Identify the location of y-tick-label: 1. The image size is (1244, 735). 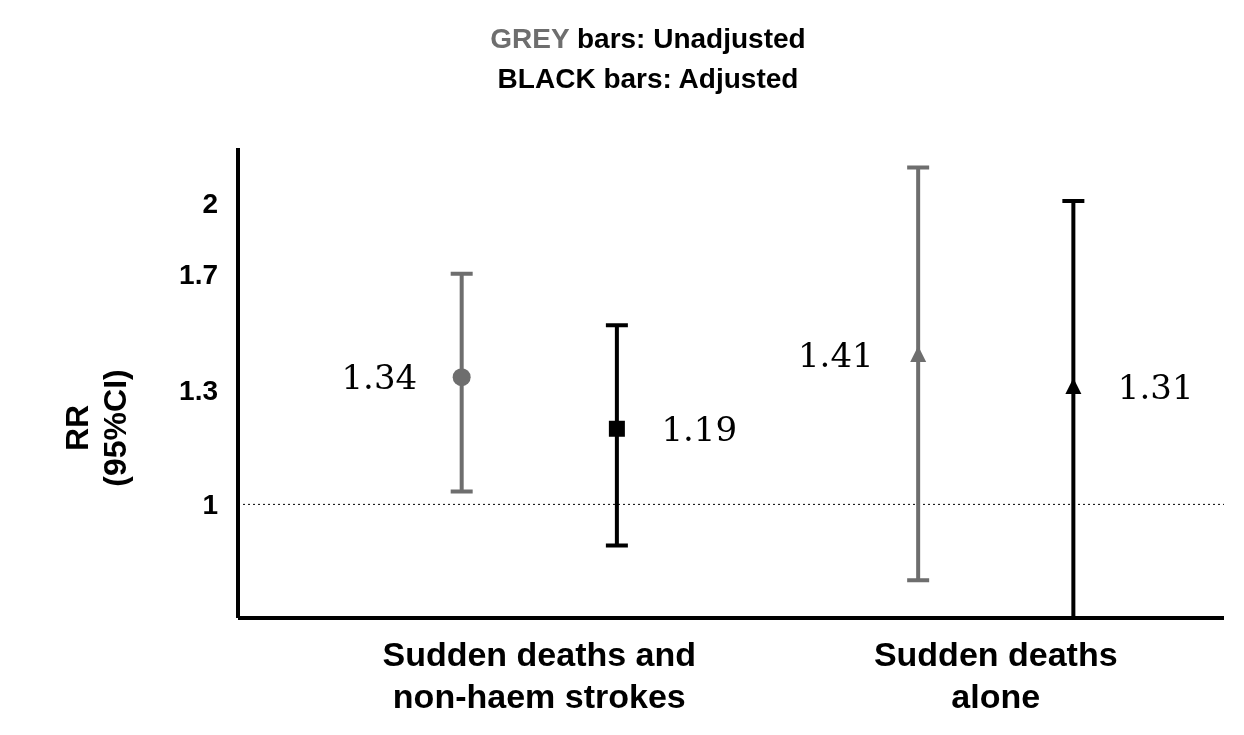
(210, 505).